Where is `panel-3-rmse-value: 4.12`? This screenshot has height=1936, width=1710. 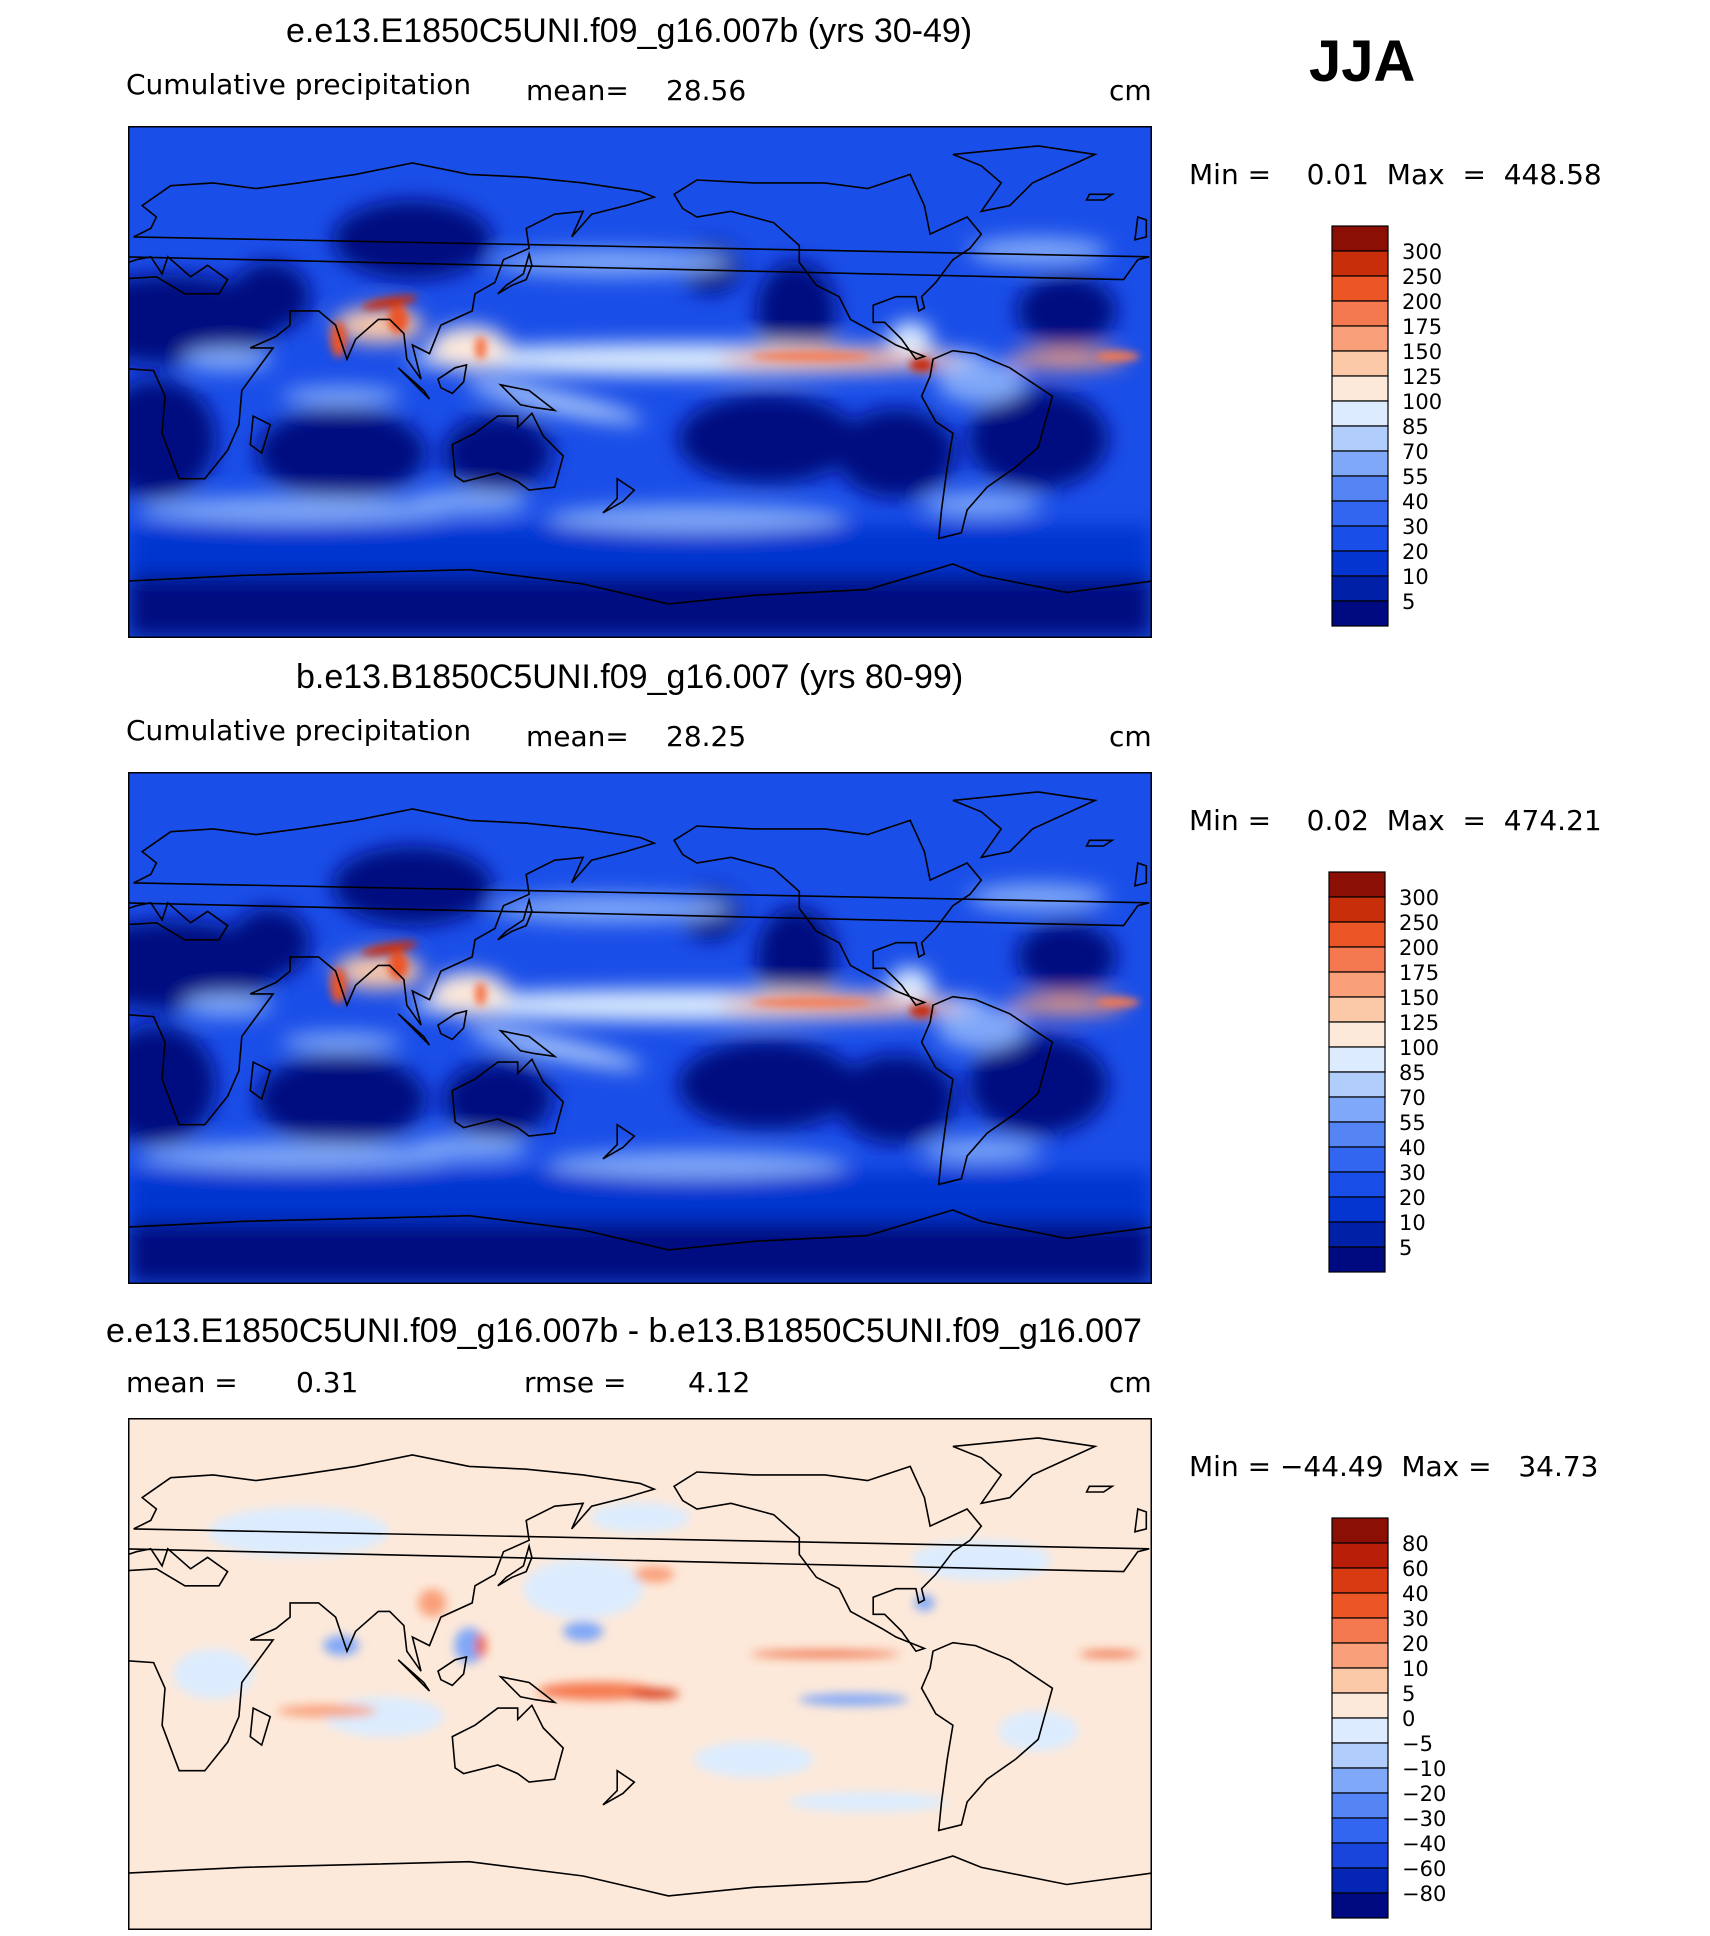 panel-3-rmse-value: 4.12 is located at coordinates (719, 1382).